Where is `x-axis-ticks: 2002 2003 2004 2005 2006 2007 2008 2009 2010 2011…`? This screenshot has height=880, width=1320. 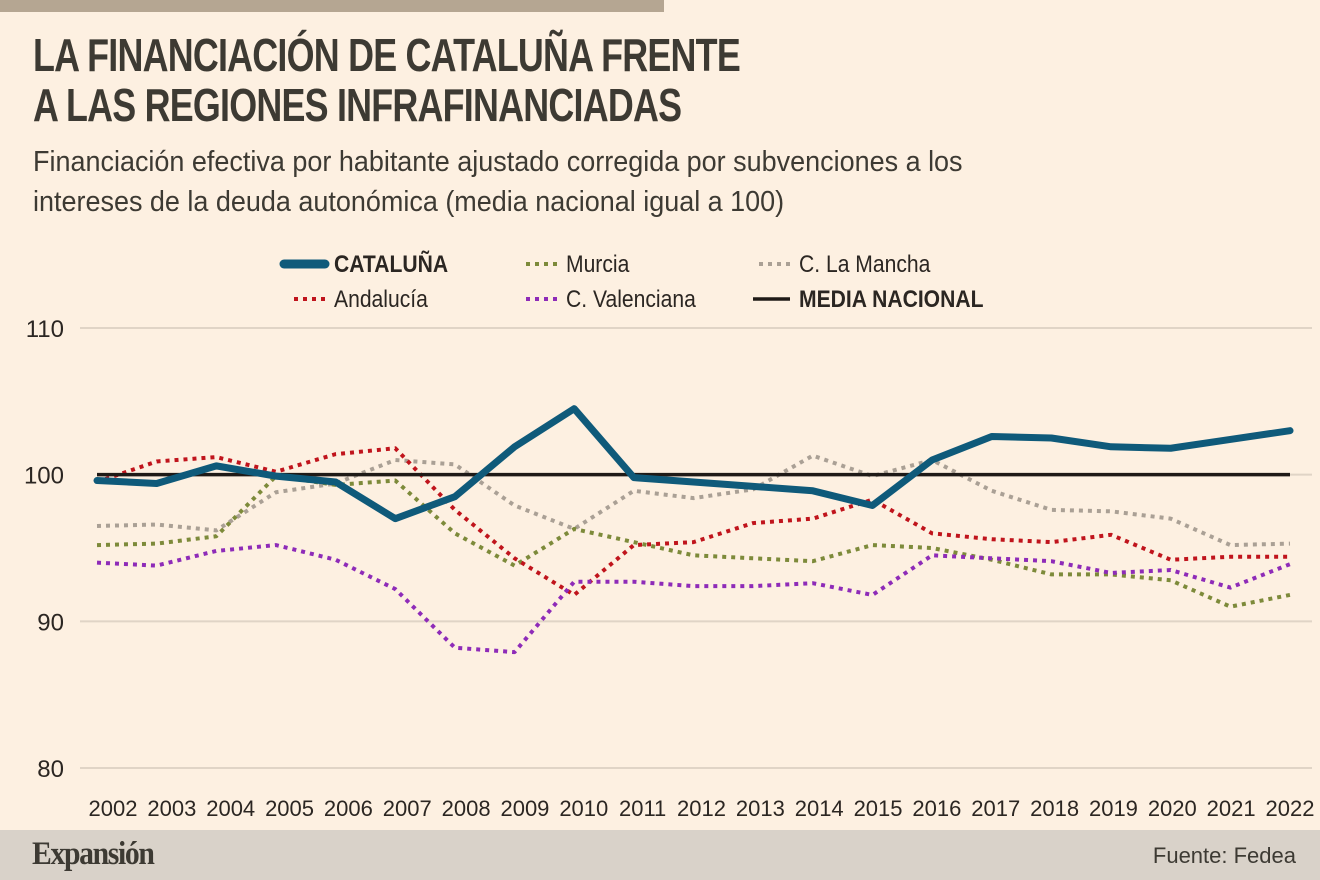
x-axis-ticks: 2002 2003 2004 2005 2006 2007 2008 2009 2010 2011… is located at coordinates (702, 808).